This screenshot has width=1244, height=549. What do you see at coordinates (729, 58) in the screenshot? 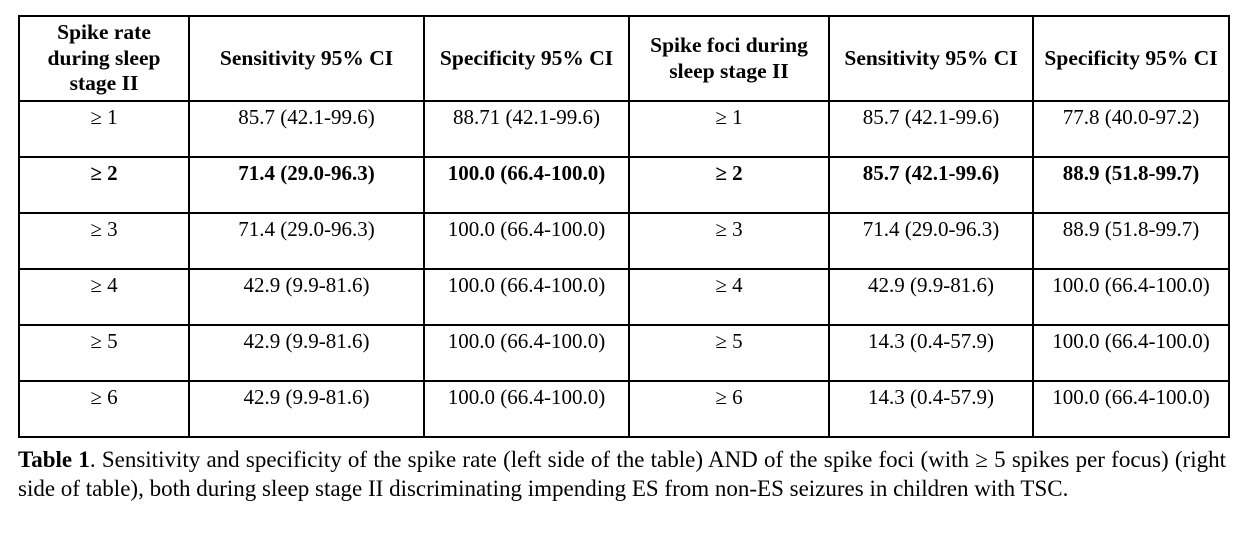
I see `column-header: Spike foci during sleep stage II` at bounding box center [729, 58].